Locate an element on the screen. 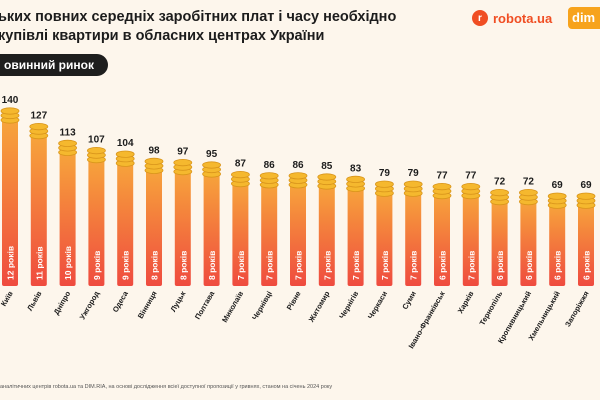 This screenshot has height=400, width=600. city-label: Харків is located at coordinates (466, 302).